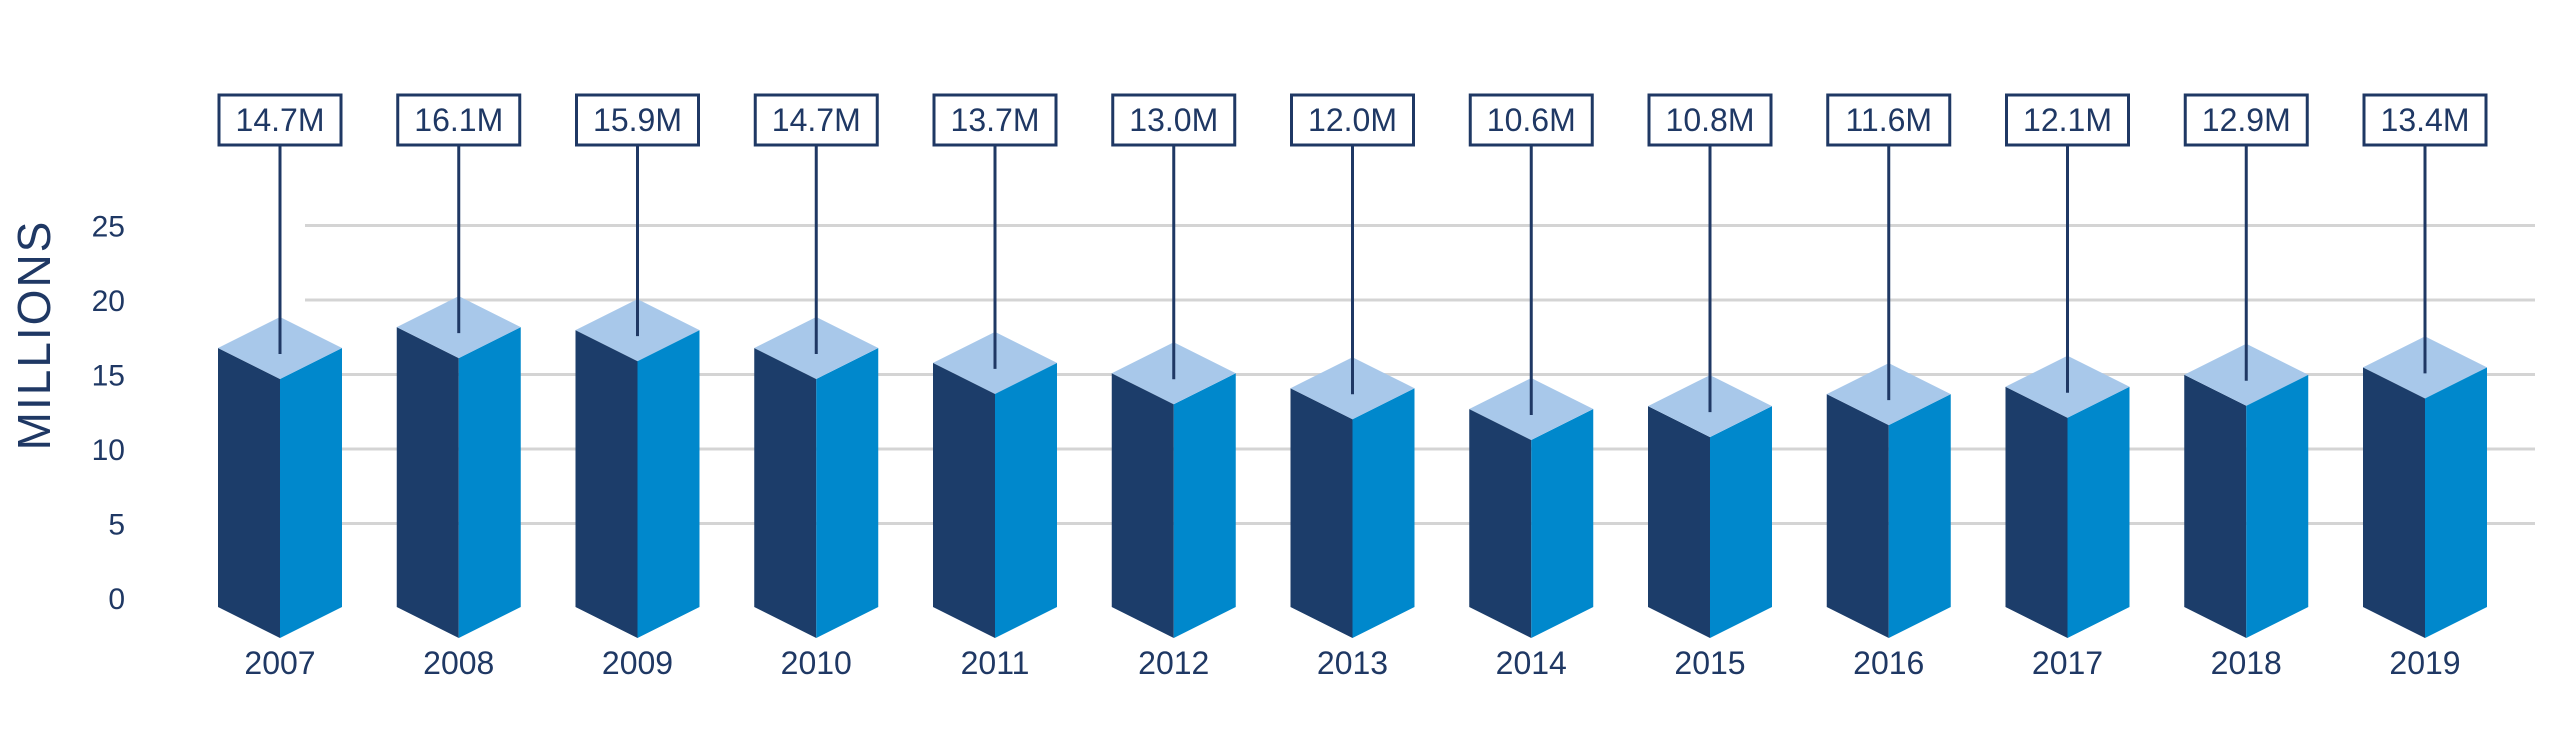 This screenshot has height=740, width=2560. What do you see at coordinates (1173, 663) in the screenshot?
I see `x-tick-label: 2012` at bounding box center [1173, 663].